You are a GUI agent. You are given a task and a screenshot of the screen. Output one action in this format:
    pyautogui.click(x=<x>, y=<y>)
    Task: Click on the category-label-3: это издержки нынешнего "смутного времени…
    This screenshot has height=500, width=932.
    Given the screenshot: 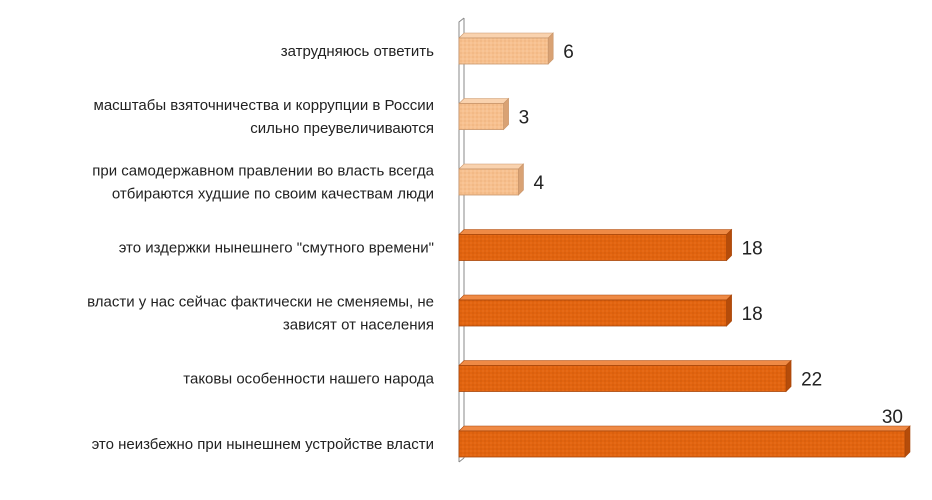 What is the action you would take?
    pyautogui.click(x=276, y=248)
    